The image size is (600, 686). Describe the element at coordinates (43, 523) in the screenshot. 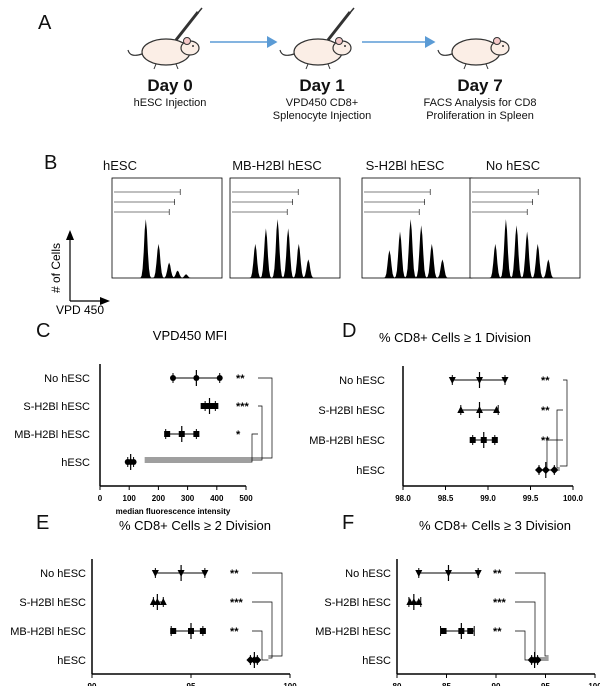

I see `panel-letter-e: E` at that location.